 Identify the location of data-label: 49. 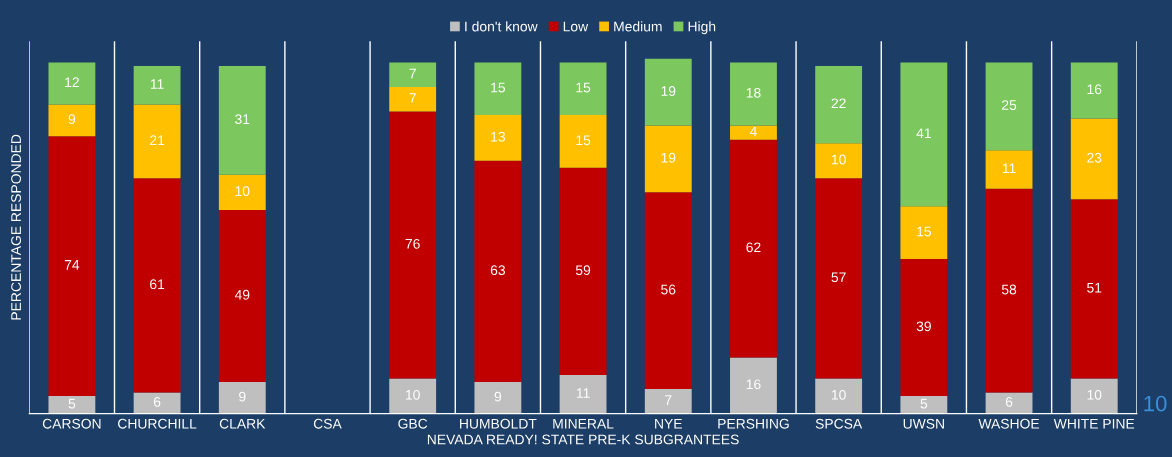
(242, 294).